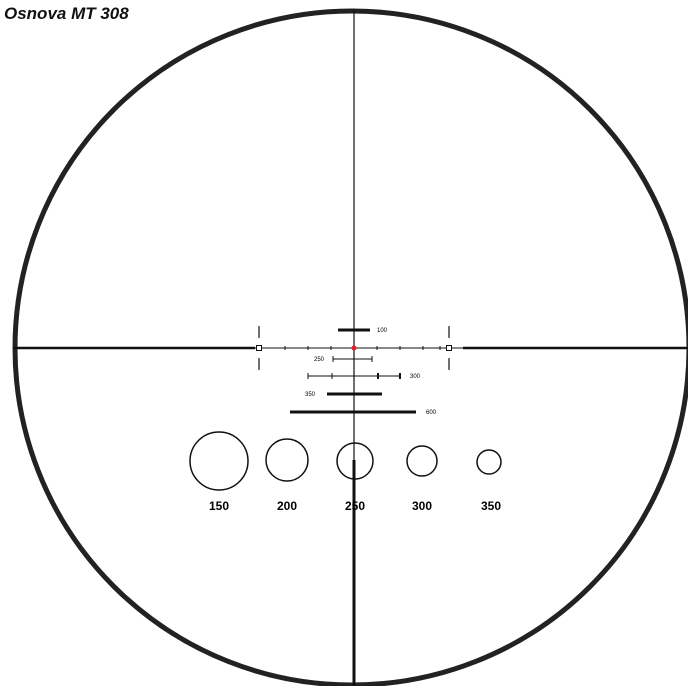 The width and height of the screenshot is (688, 686). Describe the element at coordinates (310, 395) in the screenshot. I see `range-label: 350` at that location.